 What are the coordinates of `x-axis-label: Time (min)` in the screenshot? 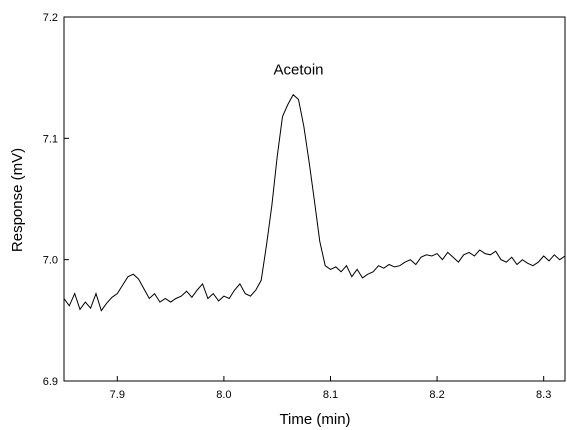 It's located at (314, 419).